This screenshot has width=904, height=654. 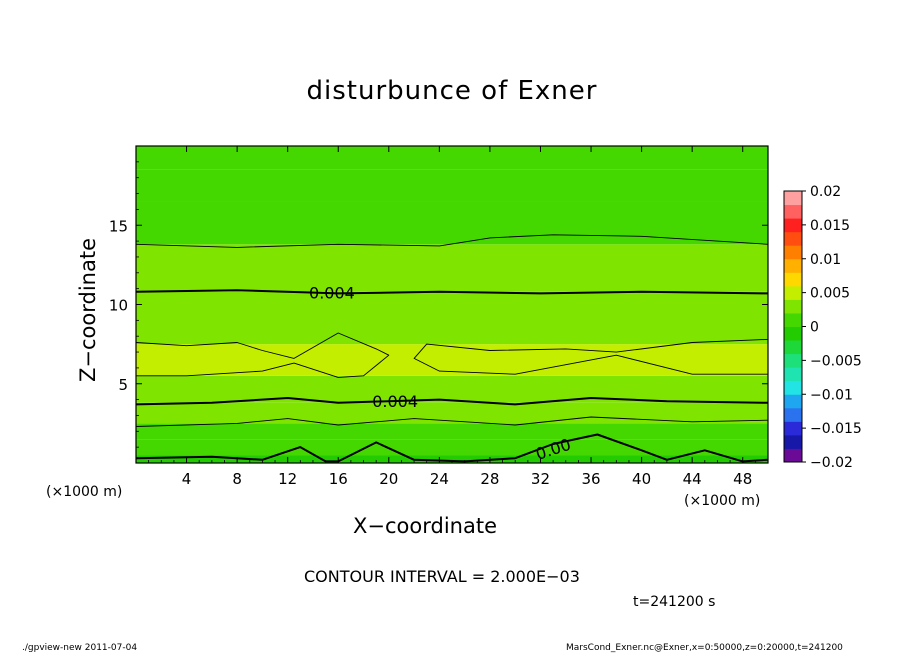 What do you see at coordinates (452, 91) in the screenshot?
I see `chart-title: disturbunce of Exner` at bounding box center [452, 91].